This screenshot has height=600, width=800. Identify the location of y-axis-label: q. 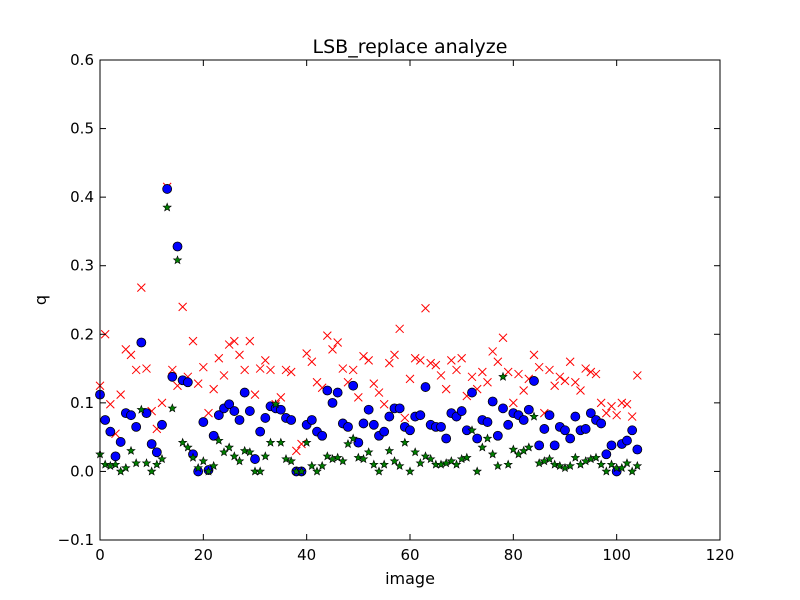
(40, 300).